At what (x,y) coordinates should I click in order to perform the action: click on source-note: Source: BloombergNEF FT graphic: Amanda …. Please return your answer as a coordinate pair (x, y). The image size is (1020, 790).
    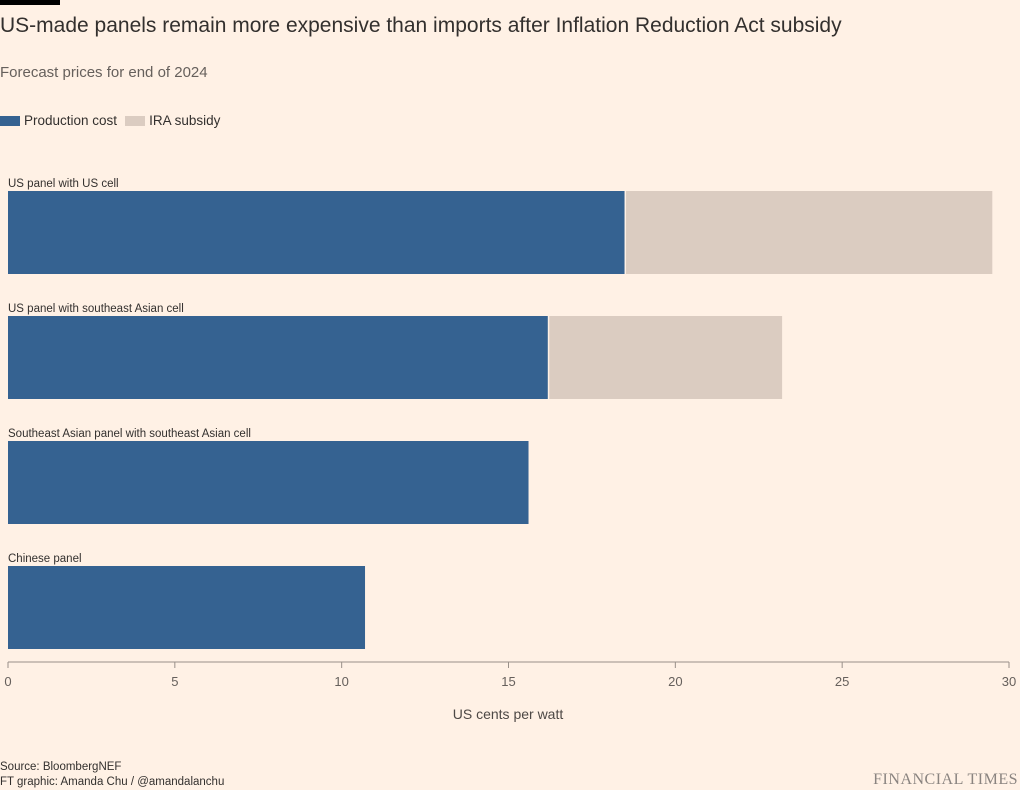
    Looking at the image, I should click on (112, 775).